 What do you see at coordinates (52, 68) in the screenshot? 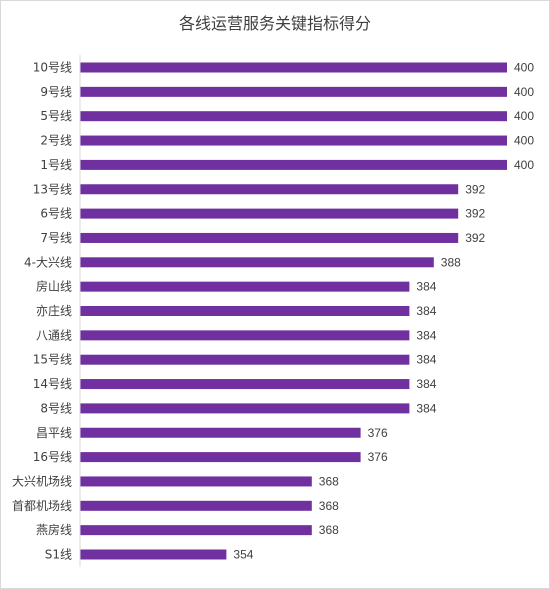
I see `category-label: 10号线` at bounding box center [52, 68].